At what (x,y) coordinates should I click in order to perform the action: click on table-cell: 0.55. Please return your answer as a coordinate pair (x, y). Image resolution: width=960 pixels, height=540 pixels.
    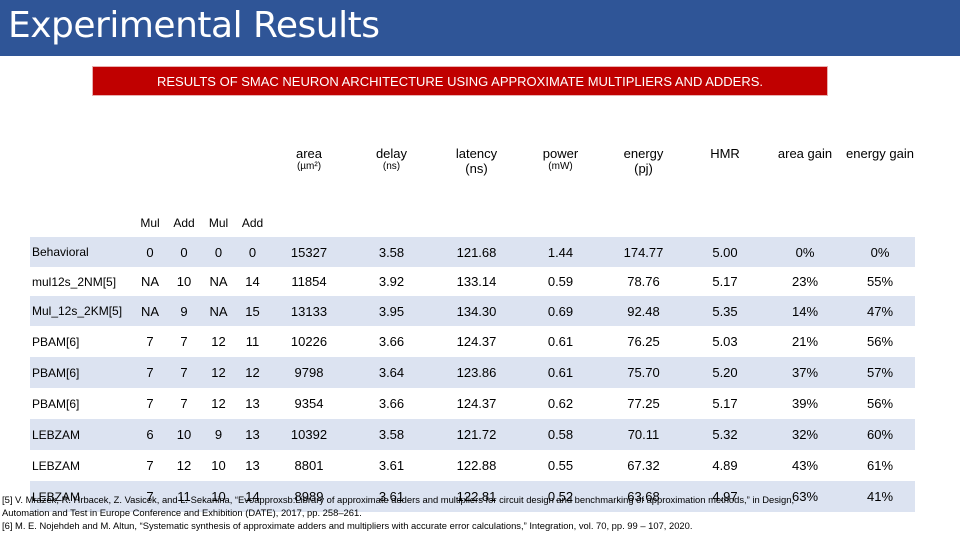
    Looking at the image, I should click on (560, 465).